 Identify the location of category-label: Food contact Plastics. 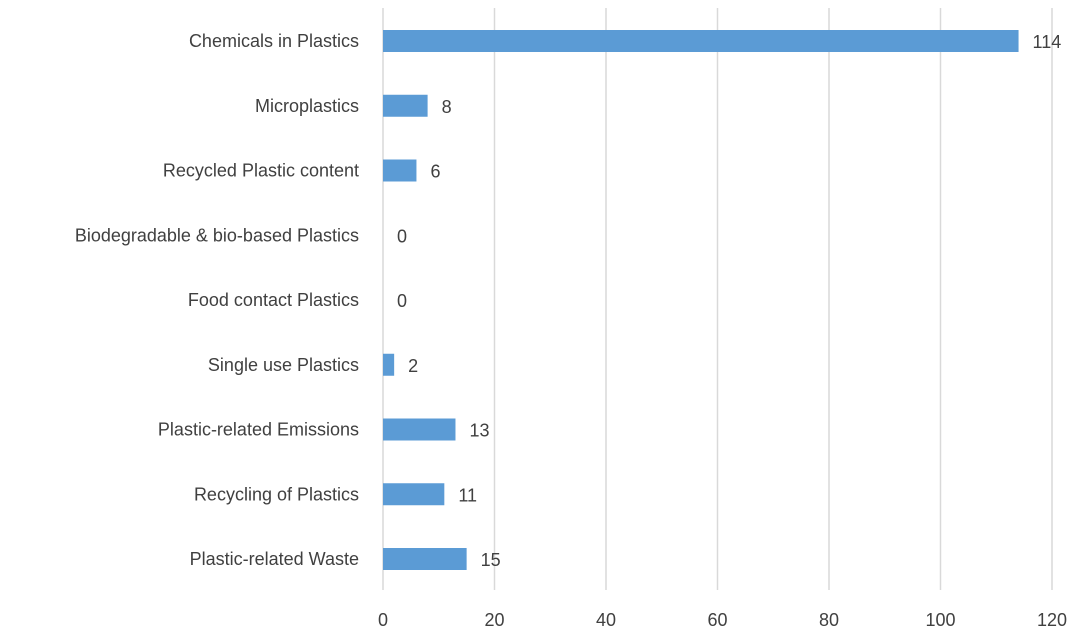
(273, 300).